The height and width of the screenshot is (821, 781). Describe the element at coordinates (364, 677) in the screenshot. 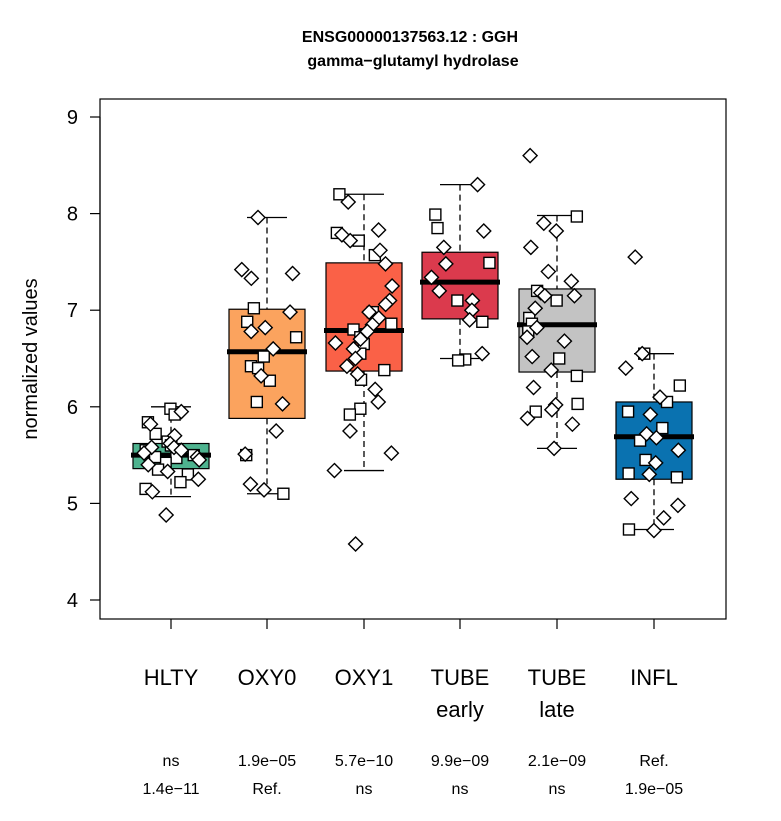

I see `category-label: OXY1` at that location.